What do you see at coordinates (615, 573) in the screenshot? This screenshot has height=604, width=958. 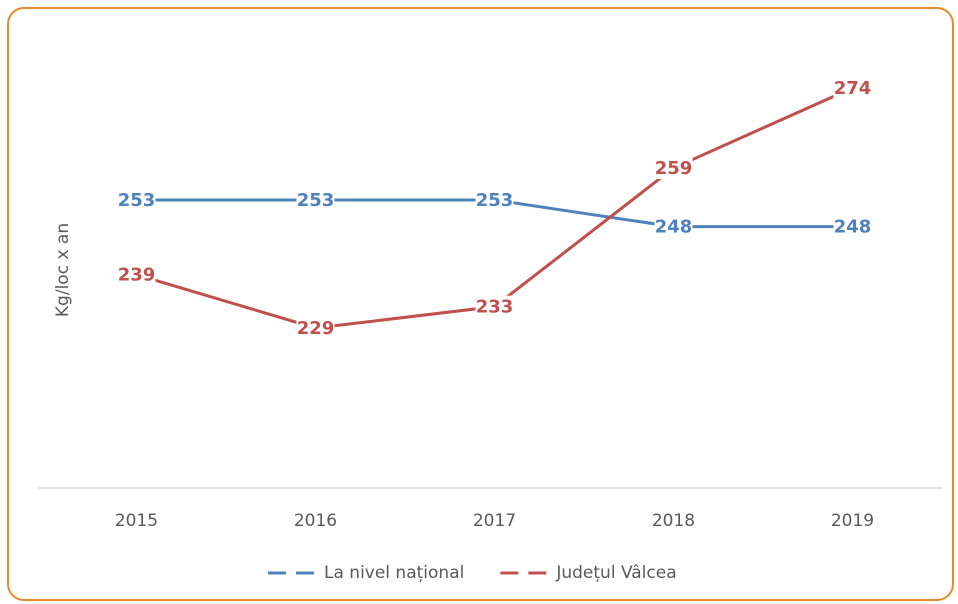 I see `legend-label: Județul Vâlcea` at bounding box center [615, 573].